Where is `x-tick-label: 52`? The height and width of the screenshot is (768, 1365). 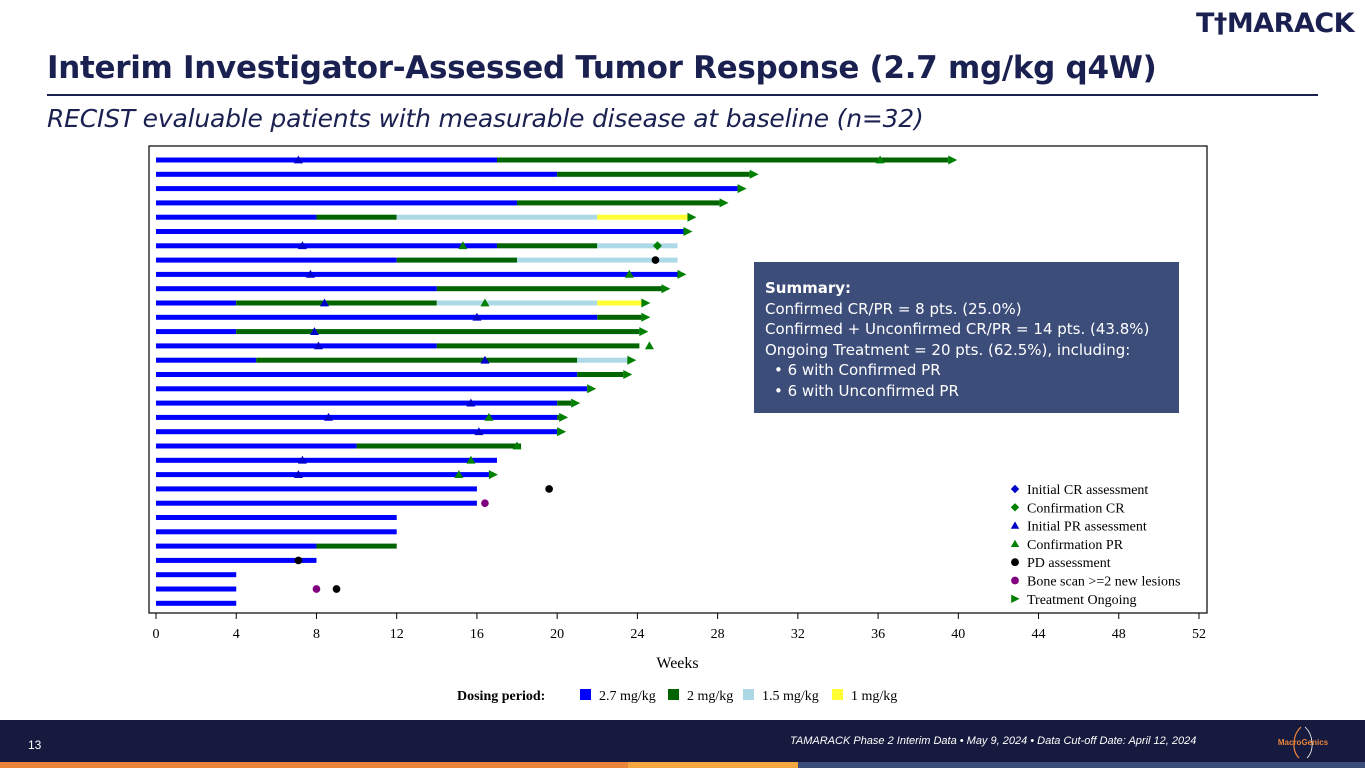 x-tick-label: 52 is located at coordinates (1199, 634).